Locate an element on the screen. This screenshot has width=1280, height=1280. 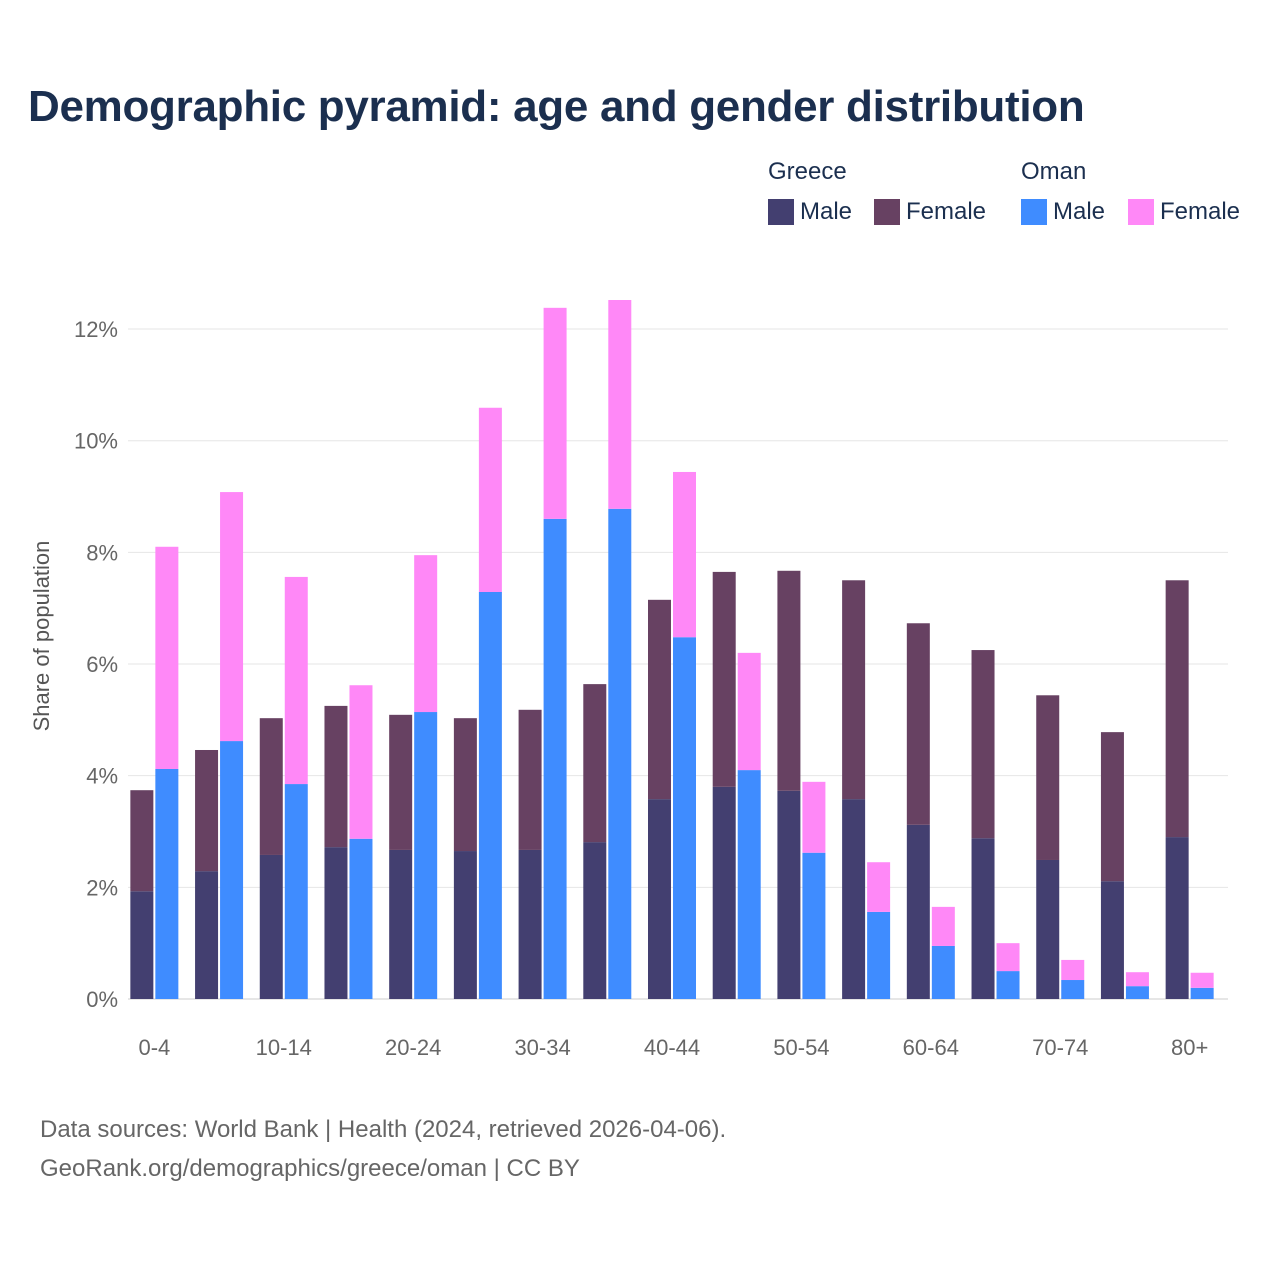
y-tick-label: 0% is located at coordinates (102, 999).